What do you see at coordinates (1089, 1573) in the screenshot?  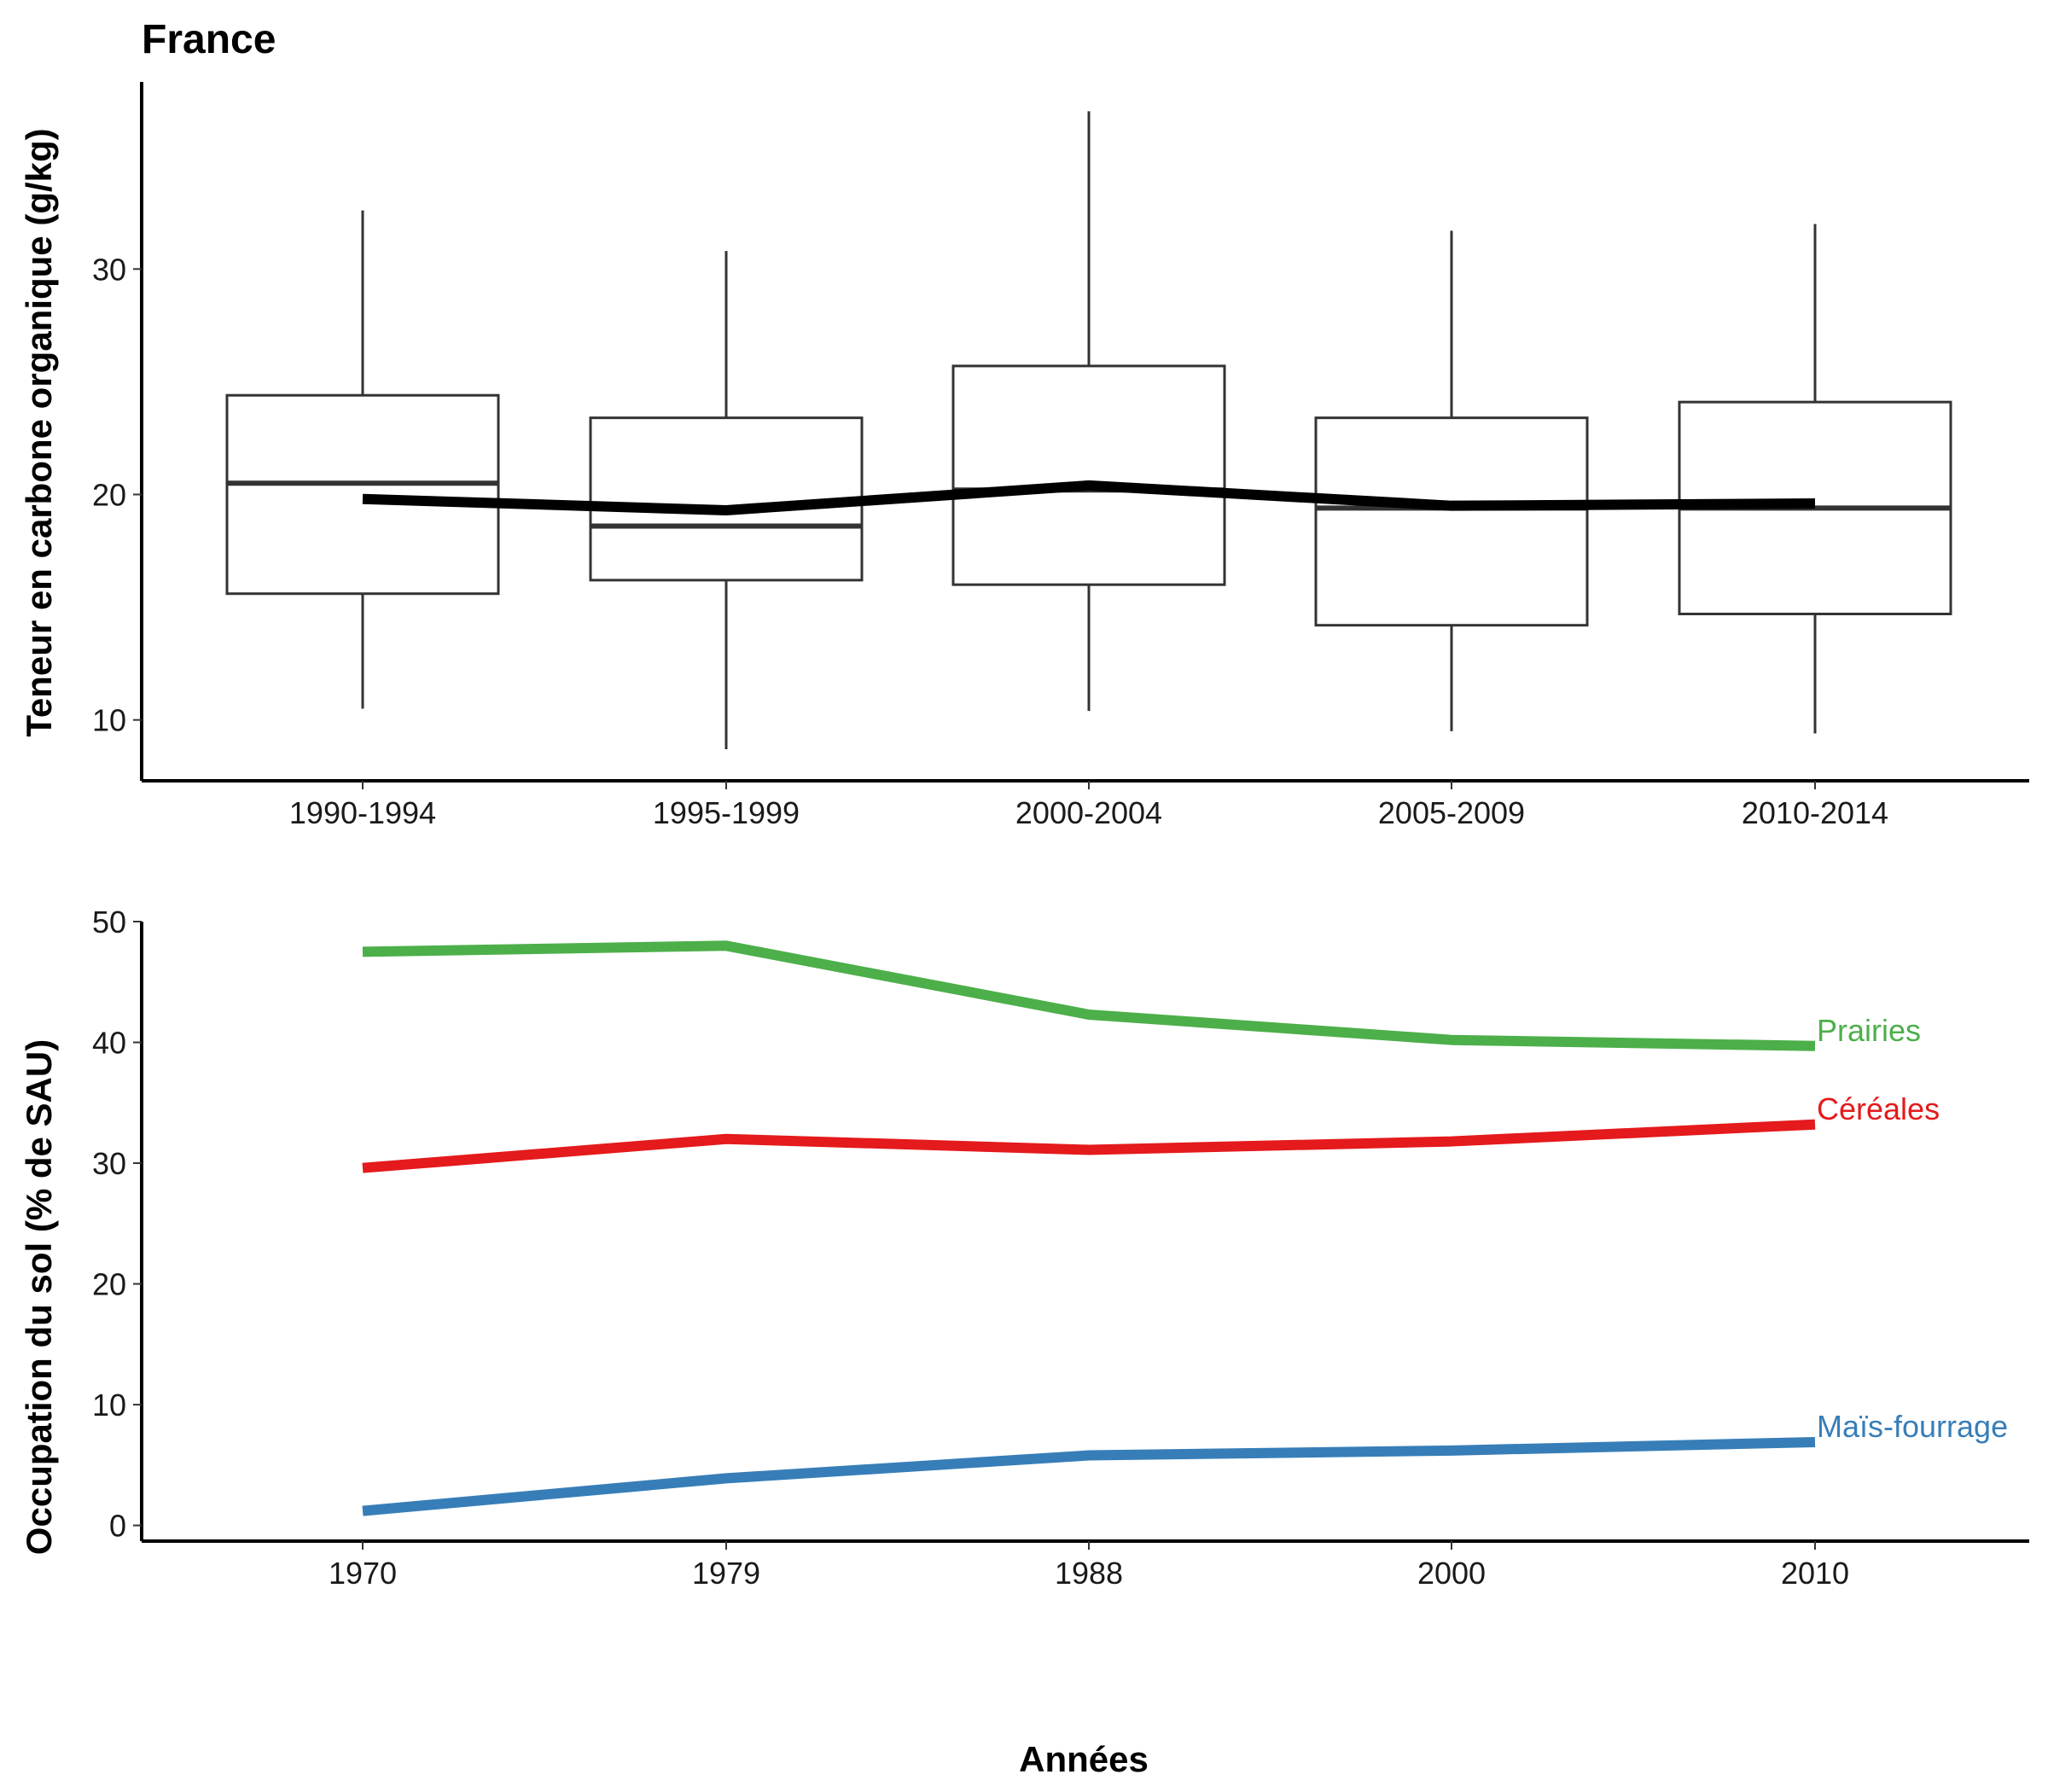 I see `bottom-x-tick-label: 1988` at bounding box center [1089, 1573].